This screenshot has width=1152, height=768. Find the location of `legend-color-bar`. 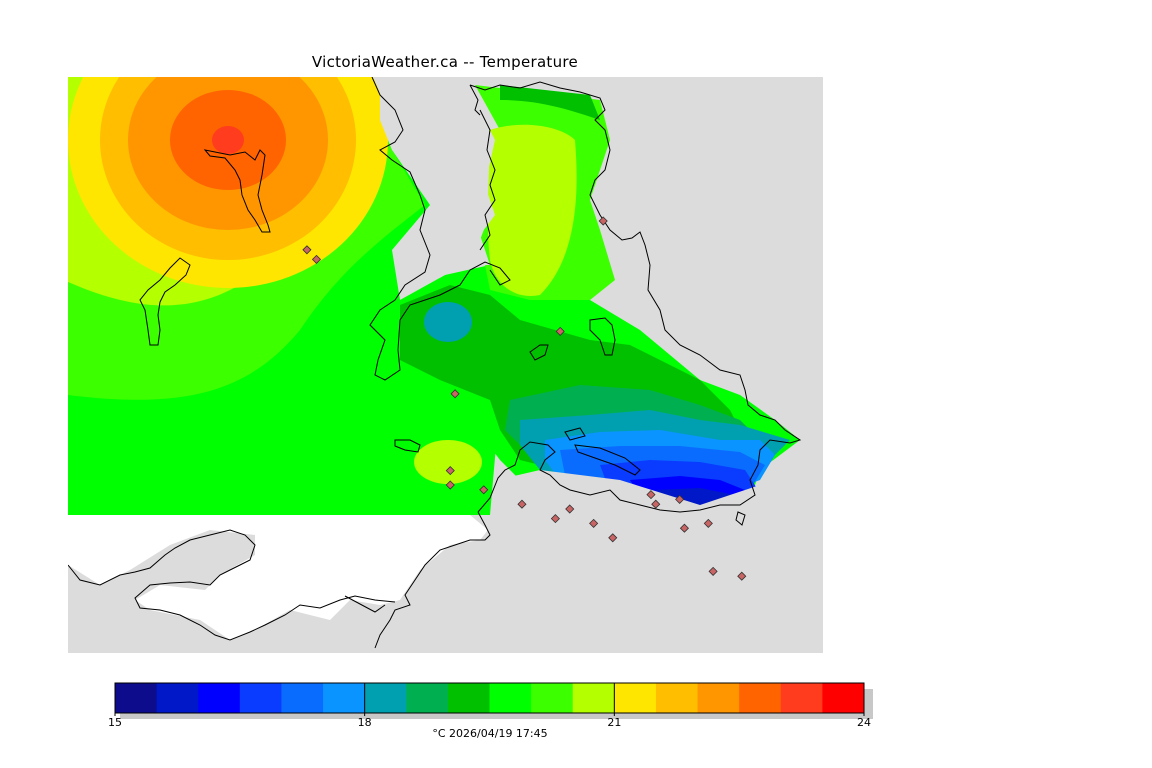

legend-color-bar is located at coordinates (489, 698).